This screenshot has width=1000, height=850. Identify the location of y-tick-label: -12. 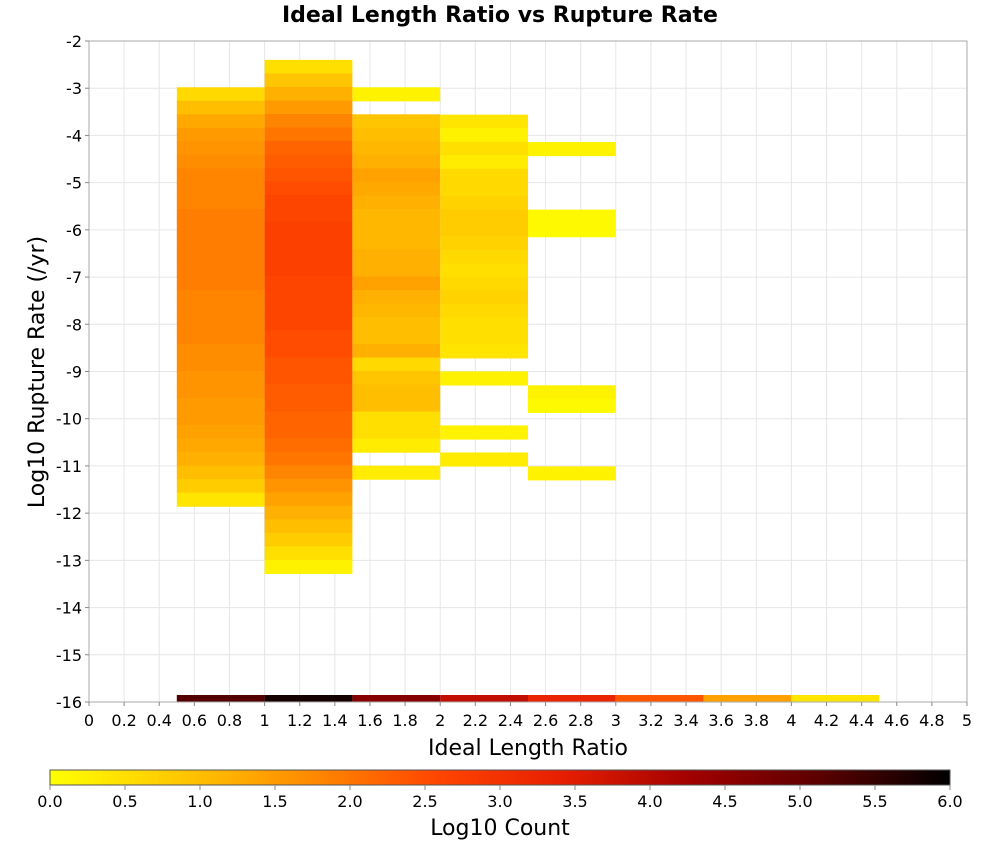
(69, 513).